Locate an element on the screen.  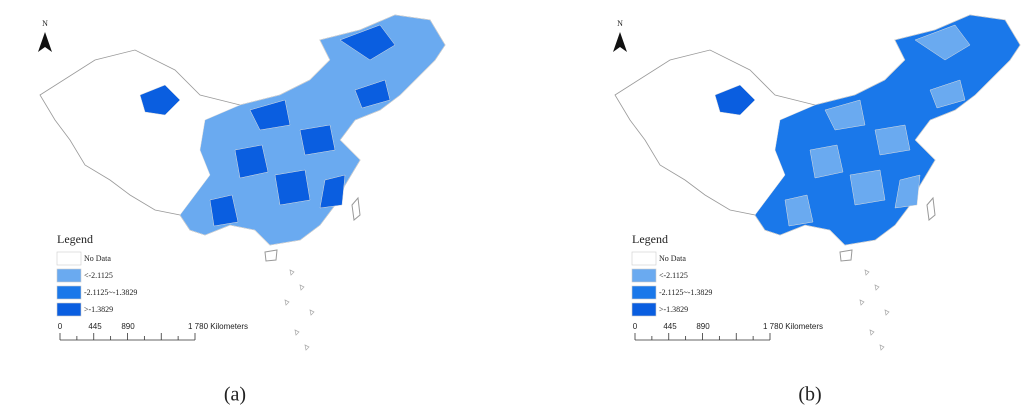
panel-caption: (a) is located at coordinates (235, 395).